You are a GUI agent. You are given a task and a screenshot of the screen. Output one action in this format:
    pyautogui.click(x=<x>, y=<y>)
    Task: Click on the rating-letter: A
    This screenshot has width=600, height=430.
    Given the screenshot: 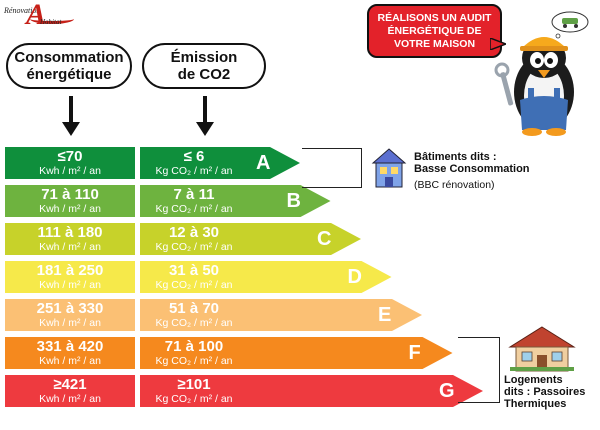 What is the action you would take?
    pyautogui.click(x=263, y=162)
    